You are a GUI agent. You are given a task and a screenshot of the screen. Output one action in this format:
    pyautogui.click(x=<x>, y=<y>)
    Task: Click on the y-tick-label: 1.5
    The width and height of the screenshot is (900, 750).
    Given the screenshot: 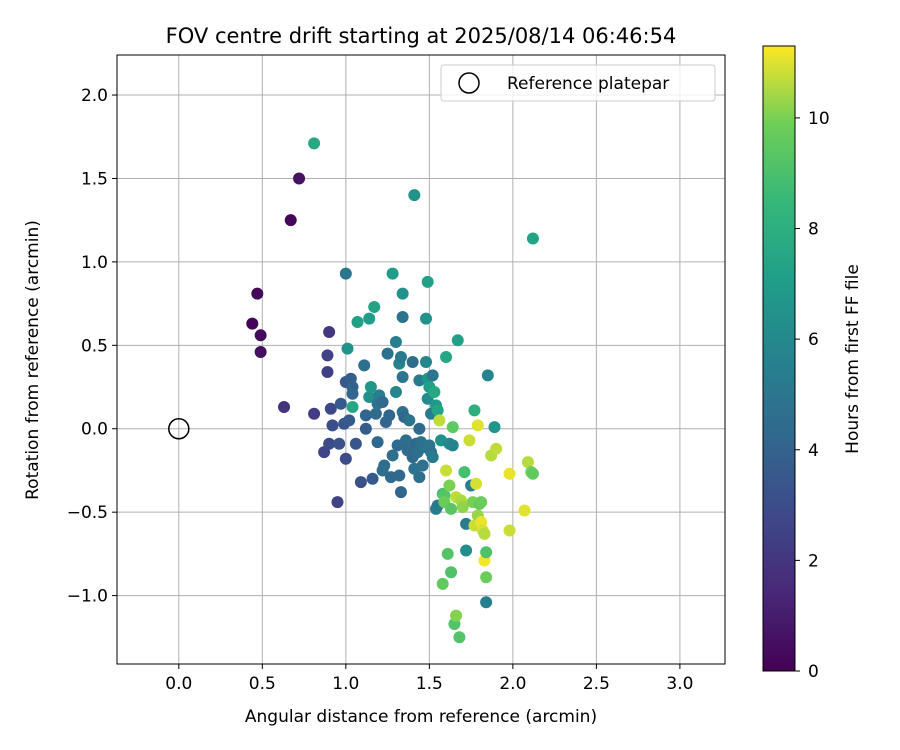 What is the action you would take?
    pyautogui.click(x=94, y=179)
    